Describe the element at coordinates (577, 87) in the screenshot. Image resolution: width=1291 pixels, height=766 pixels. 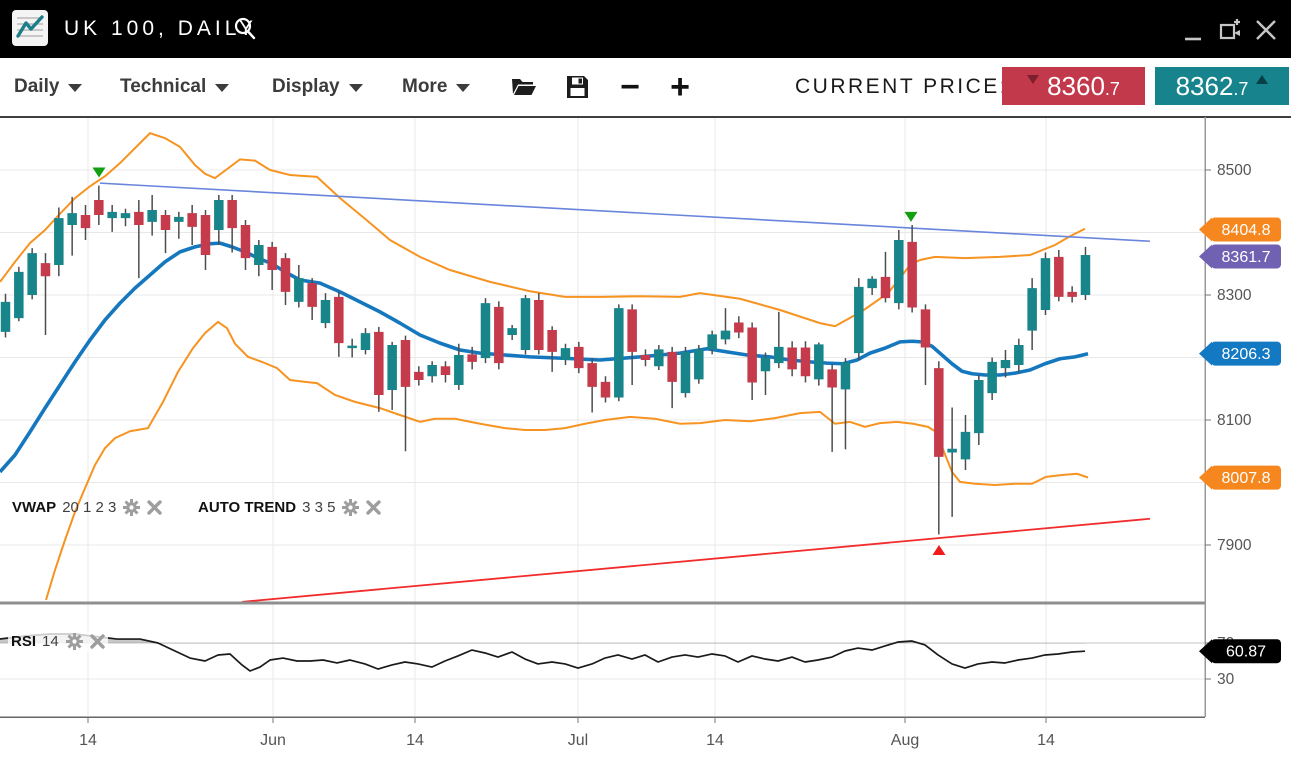
I see `save-icon` at that location.